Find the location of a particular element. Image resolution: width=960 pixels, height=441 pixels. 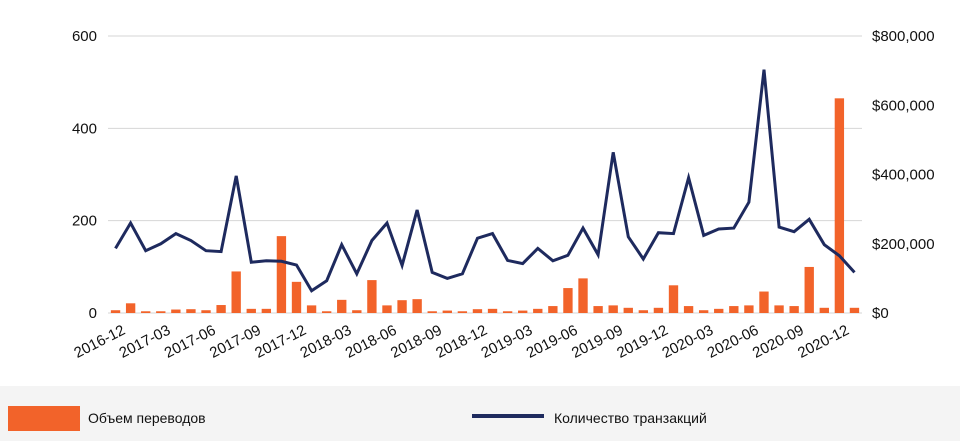

y-left-tick-label: 200 is located at coordinates (84, 221).